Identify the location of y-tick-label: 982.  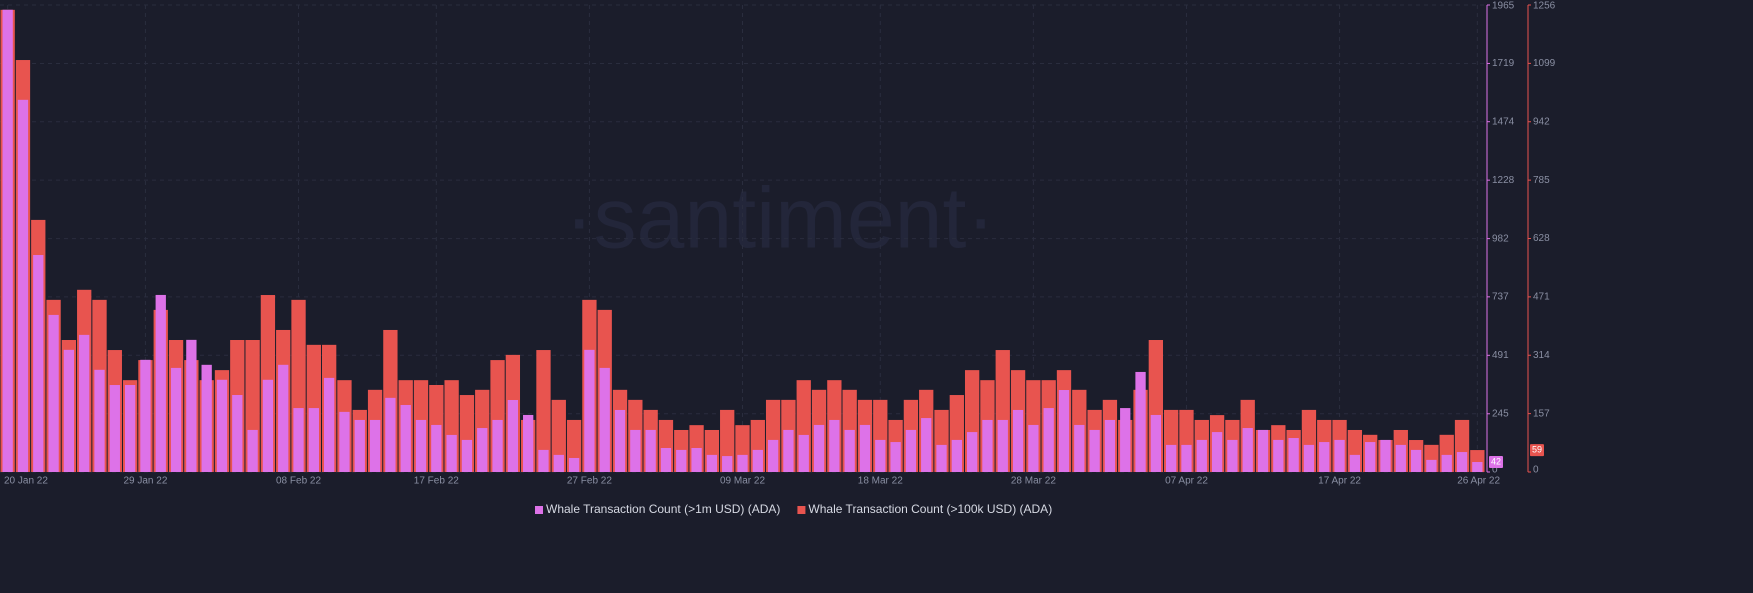
(1500, 238).